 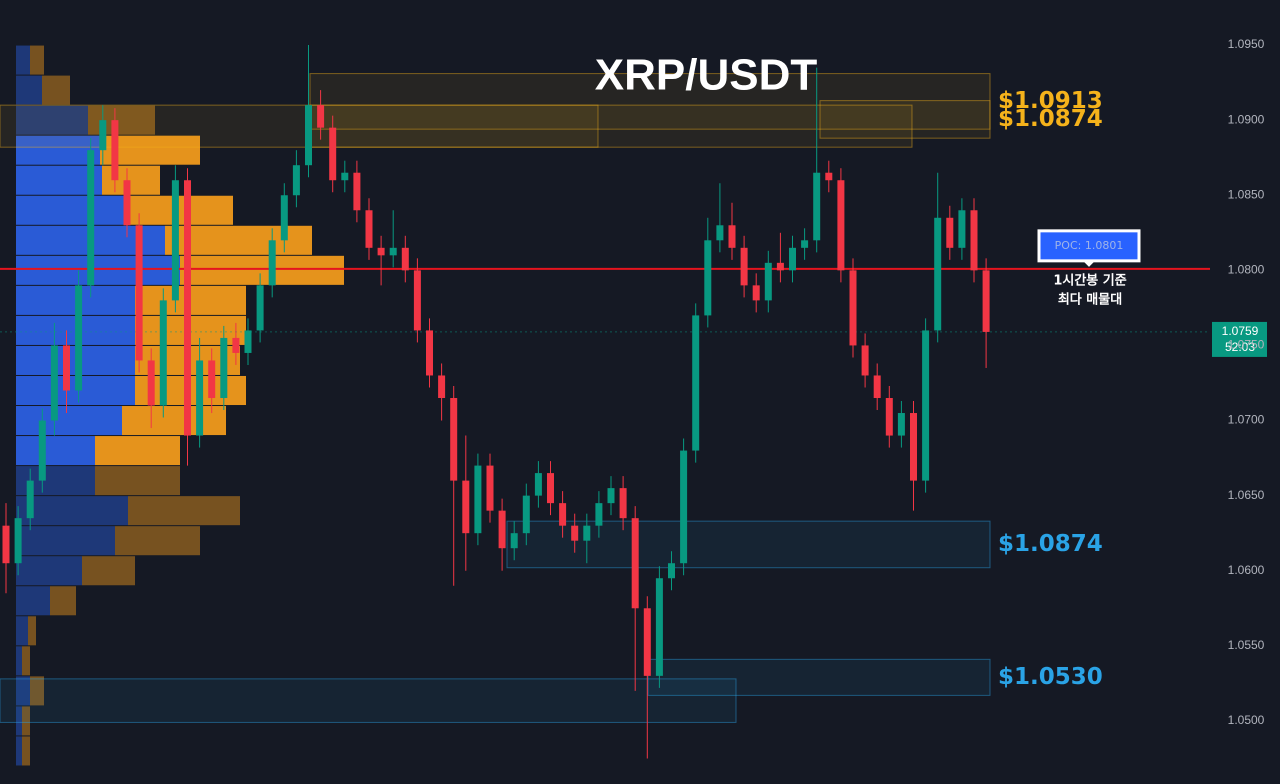 What do you see at coordinates (1246, 44) in the screenshot?
I see `y-tick-label: 1.0950` at bounding box center [1246, 44].